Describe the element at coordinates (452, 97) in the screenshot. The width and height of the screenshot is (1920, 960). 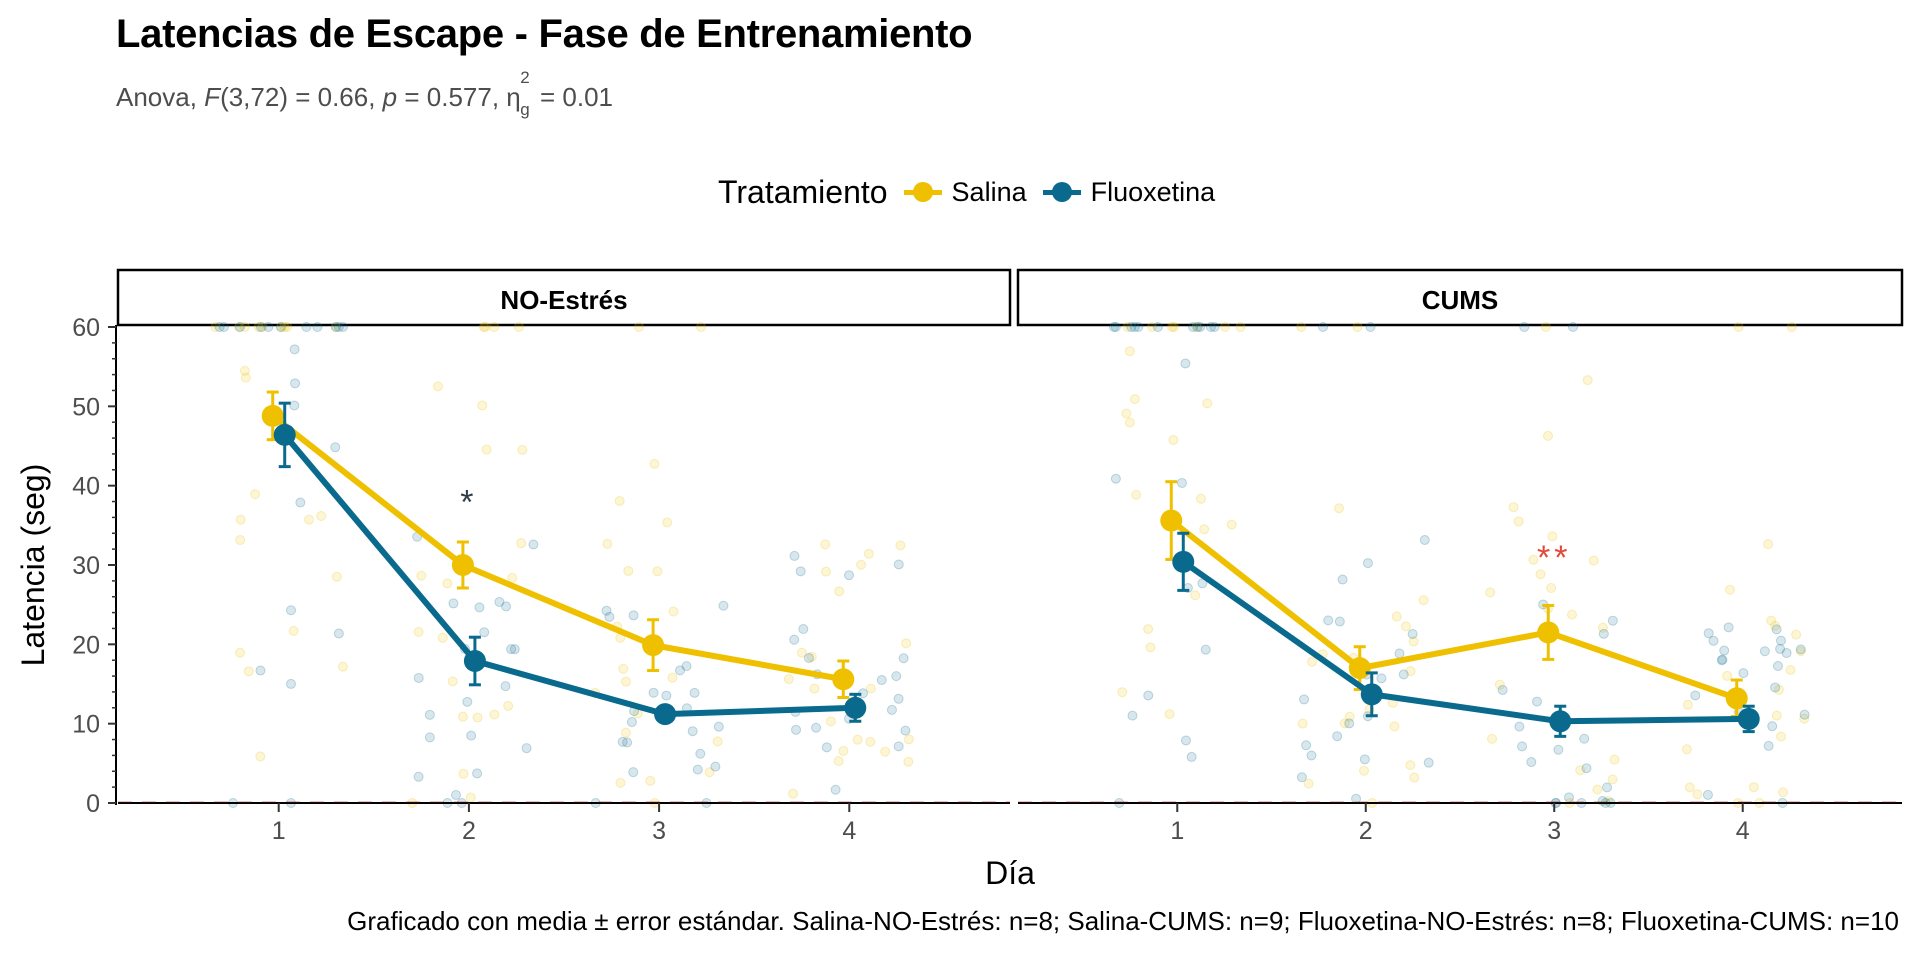
I see `subtitle-p-value: = 0.577,` at that location.